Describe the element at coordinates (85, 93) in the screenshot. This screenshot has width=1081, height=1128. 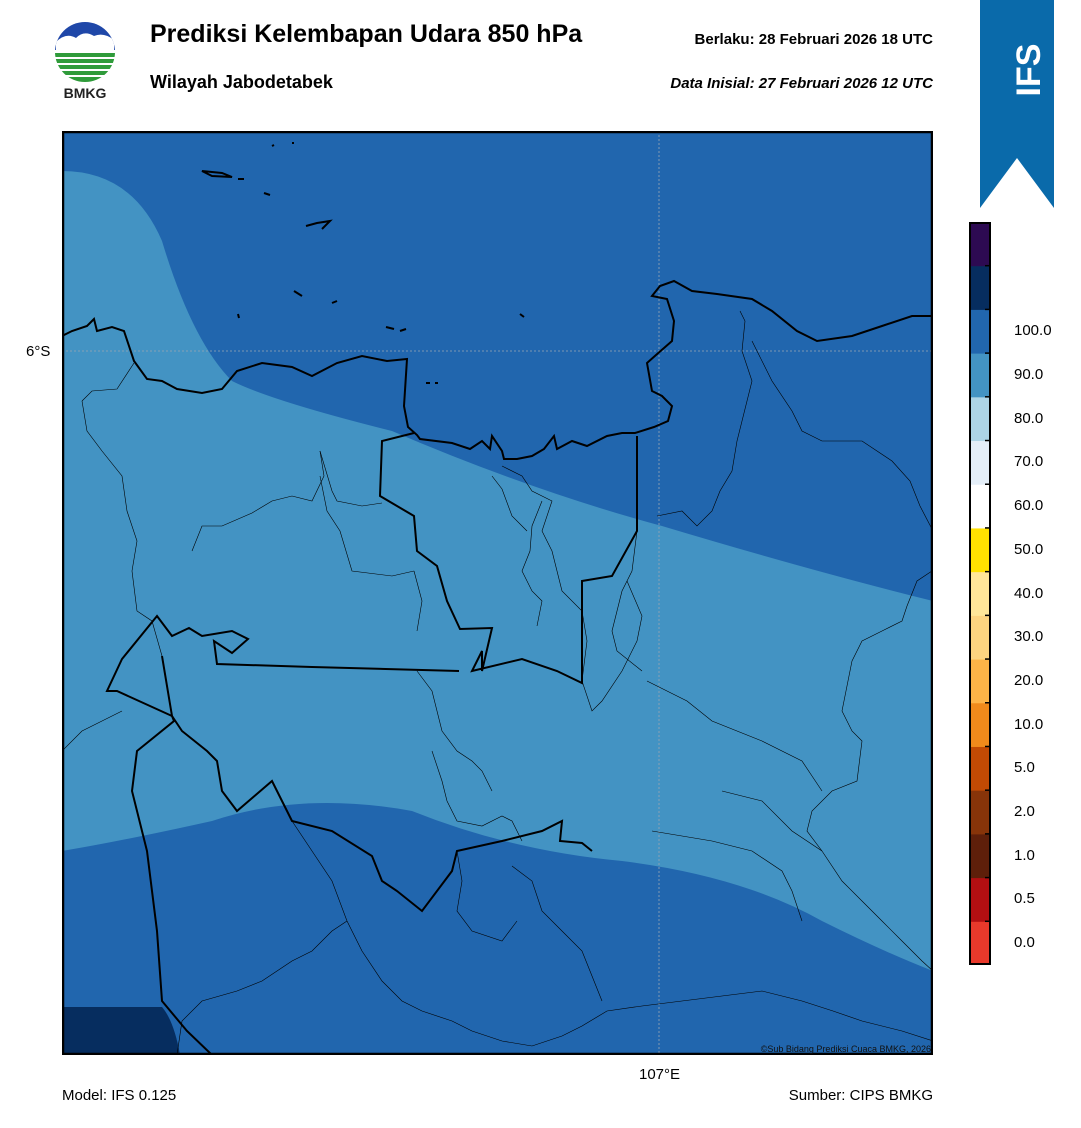
I see `svg-text: BMKG` at that location.